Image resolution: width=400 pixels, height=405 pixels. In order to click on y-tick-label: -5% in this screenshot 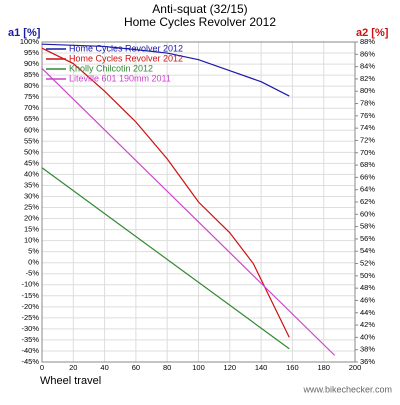, I will do `click(33, 273)`.